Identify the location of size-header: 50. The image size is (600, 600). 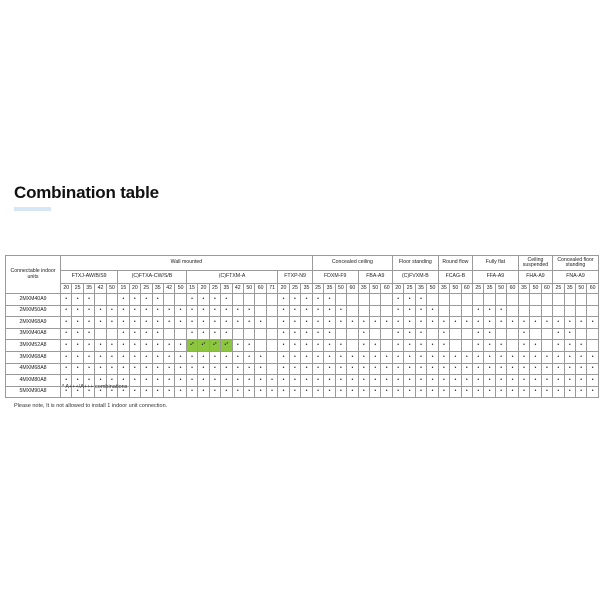
(581, 288).